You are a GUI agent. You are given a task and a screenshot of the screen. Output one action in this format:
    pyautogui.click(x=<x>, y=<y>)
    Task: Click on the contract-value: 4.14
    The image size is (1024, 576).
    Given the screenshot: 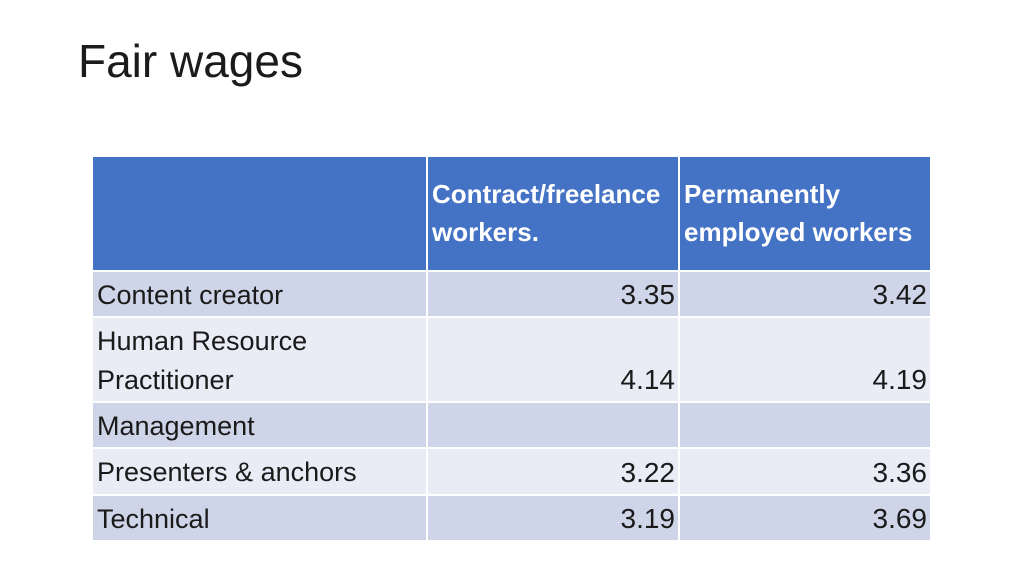 What is the action you would take?
    pyautogui.click(x=553, y=359)
    